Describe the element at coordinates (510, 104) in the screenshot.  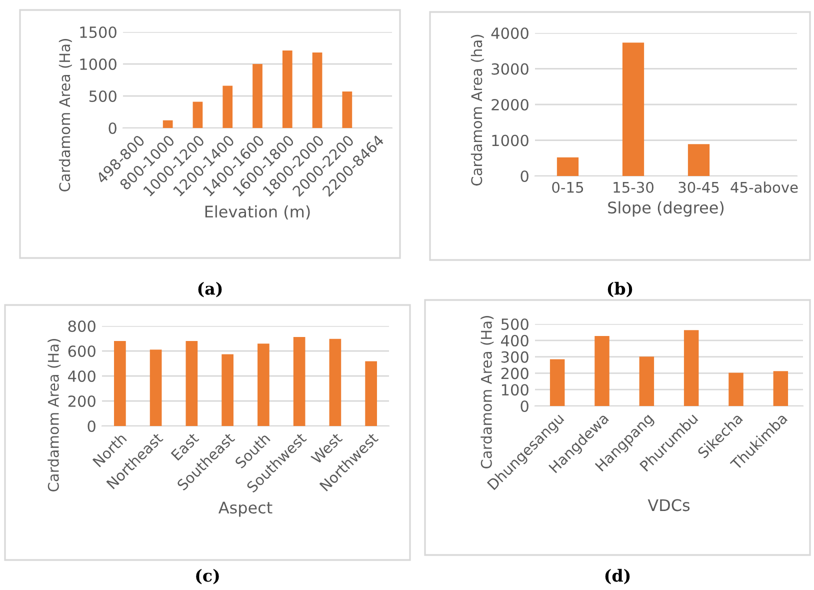
I see `y-tick-label: 2000` at that location.